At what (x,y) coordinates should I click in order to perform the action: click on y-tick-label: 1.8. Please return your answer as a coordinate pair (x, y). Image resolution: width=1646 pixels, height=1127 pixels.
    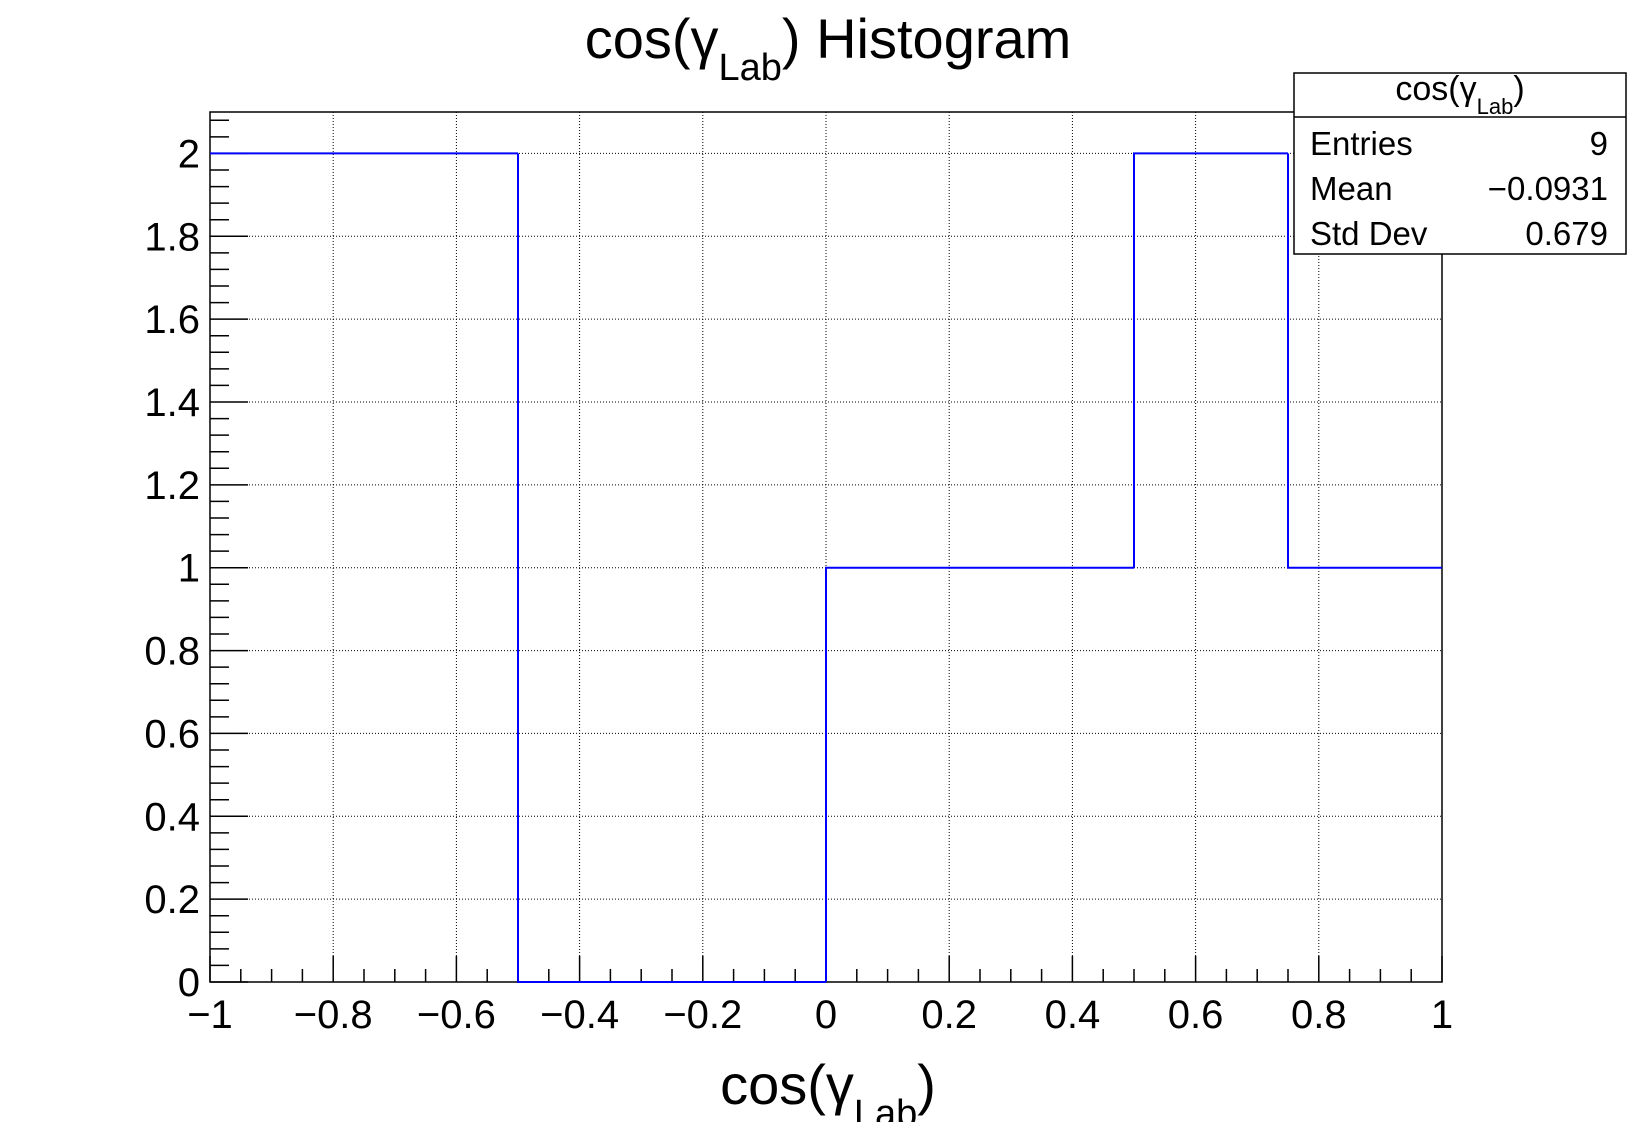
    Looking at the image, I should click on (172, 237).